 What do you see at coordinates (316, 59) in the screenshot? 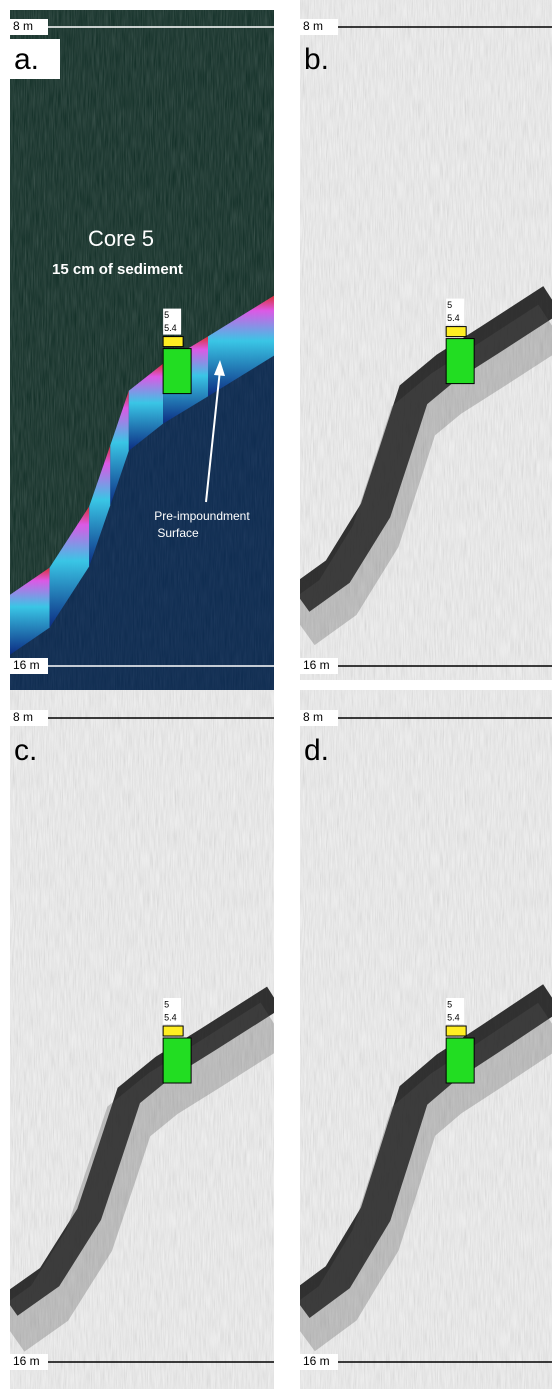
I see `panel-label: b.` at bounding box center [316, 59].